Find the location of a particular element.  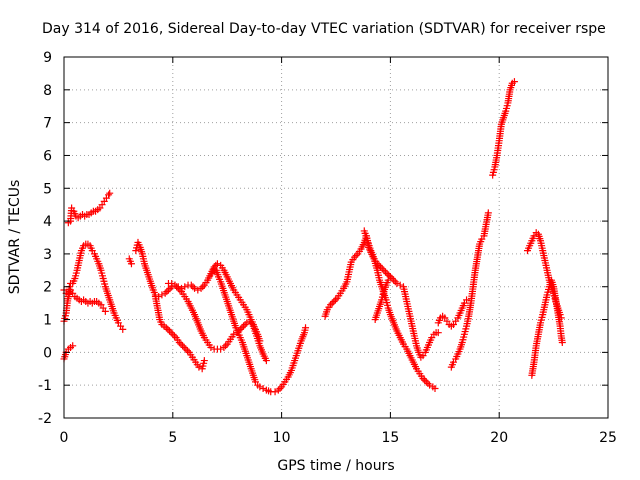

y-tick-label: 1 is located at coordinates (47, 321).